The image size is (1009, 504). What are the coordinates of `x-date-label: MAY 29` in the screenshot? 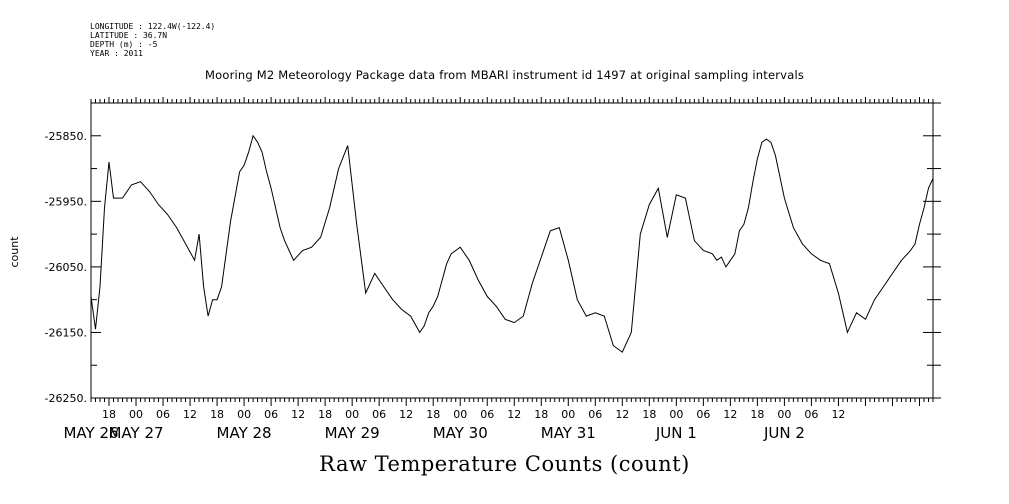 It's located at (352, 433).